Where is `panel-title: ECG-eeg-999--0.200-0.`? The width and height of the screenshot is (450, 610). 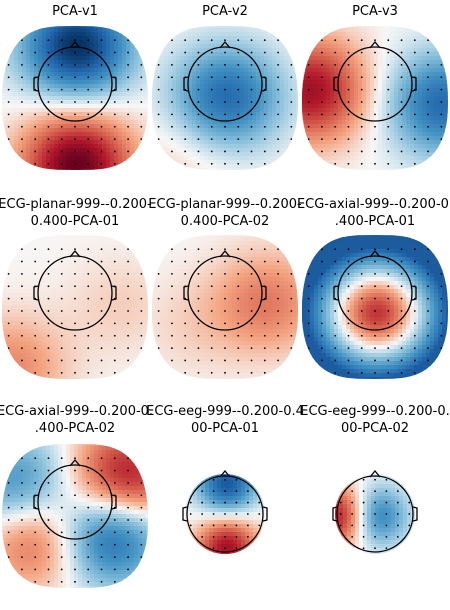 panel-title: ECG-eeg-999--0.200-0. is located at coordinates (375, 411).